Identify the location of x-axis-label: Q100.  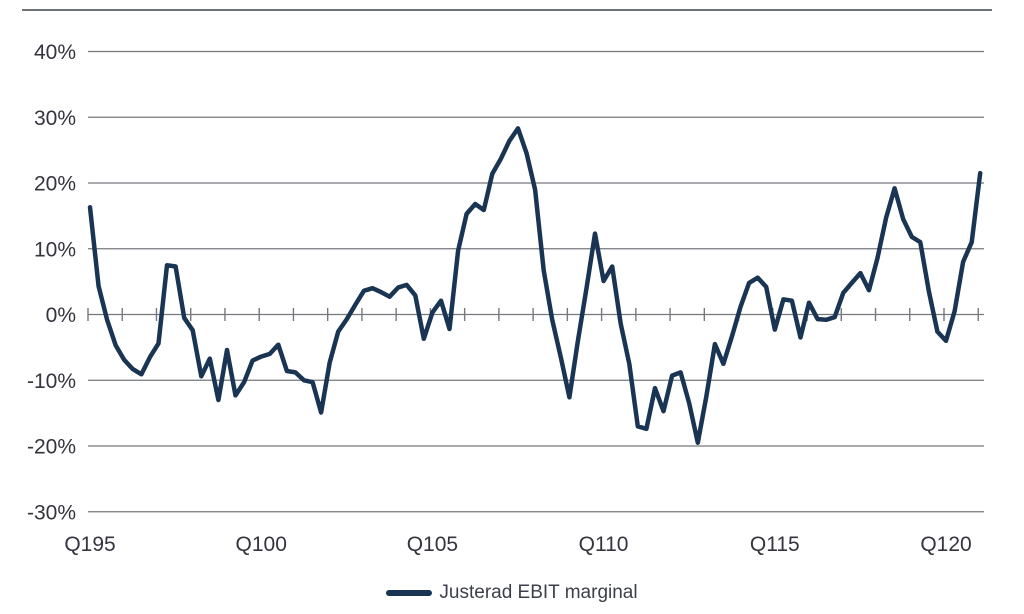
(261, 544).